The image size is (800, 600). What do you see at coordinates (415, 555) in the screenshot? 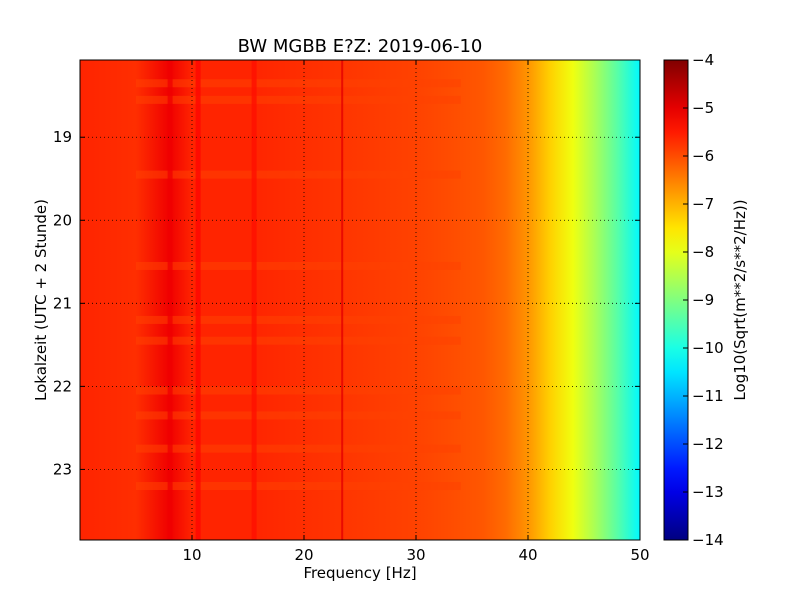
I see `x-tick-label: 30` at bounding box center [415, 555].